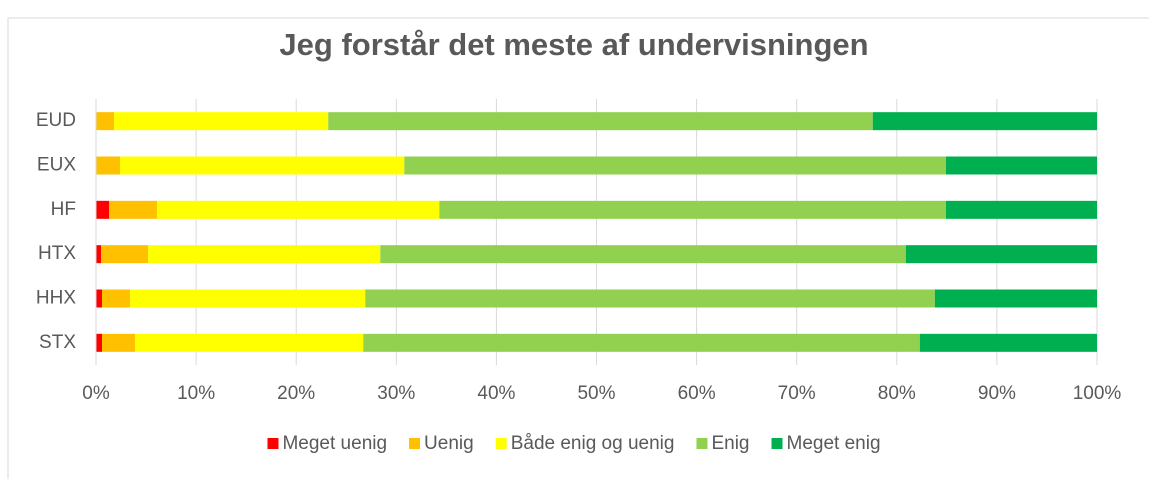  Describe the element at coordinates (573, 44) in the screenshot. I see `chart-title: Jeg forstår det meste af undervisningen` at that location.